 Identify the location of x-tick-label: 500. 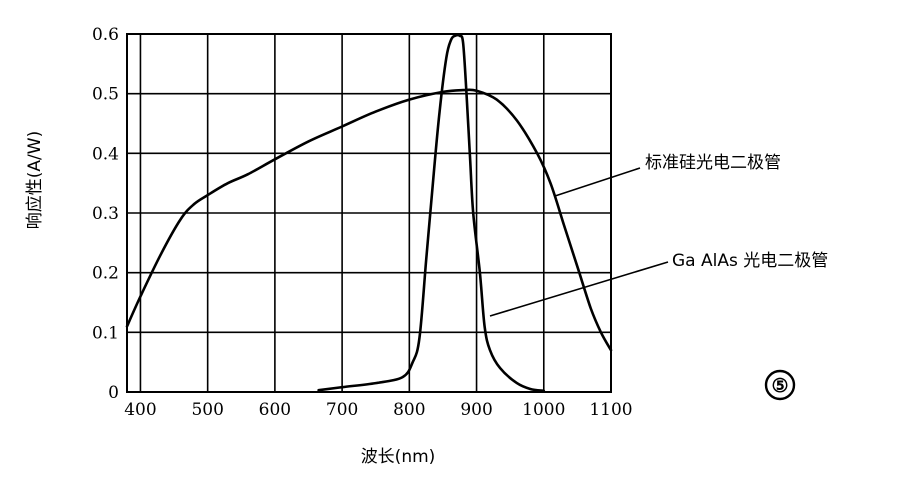
(207, 410).